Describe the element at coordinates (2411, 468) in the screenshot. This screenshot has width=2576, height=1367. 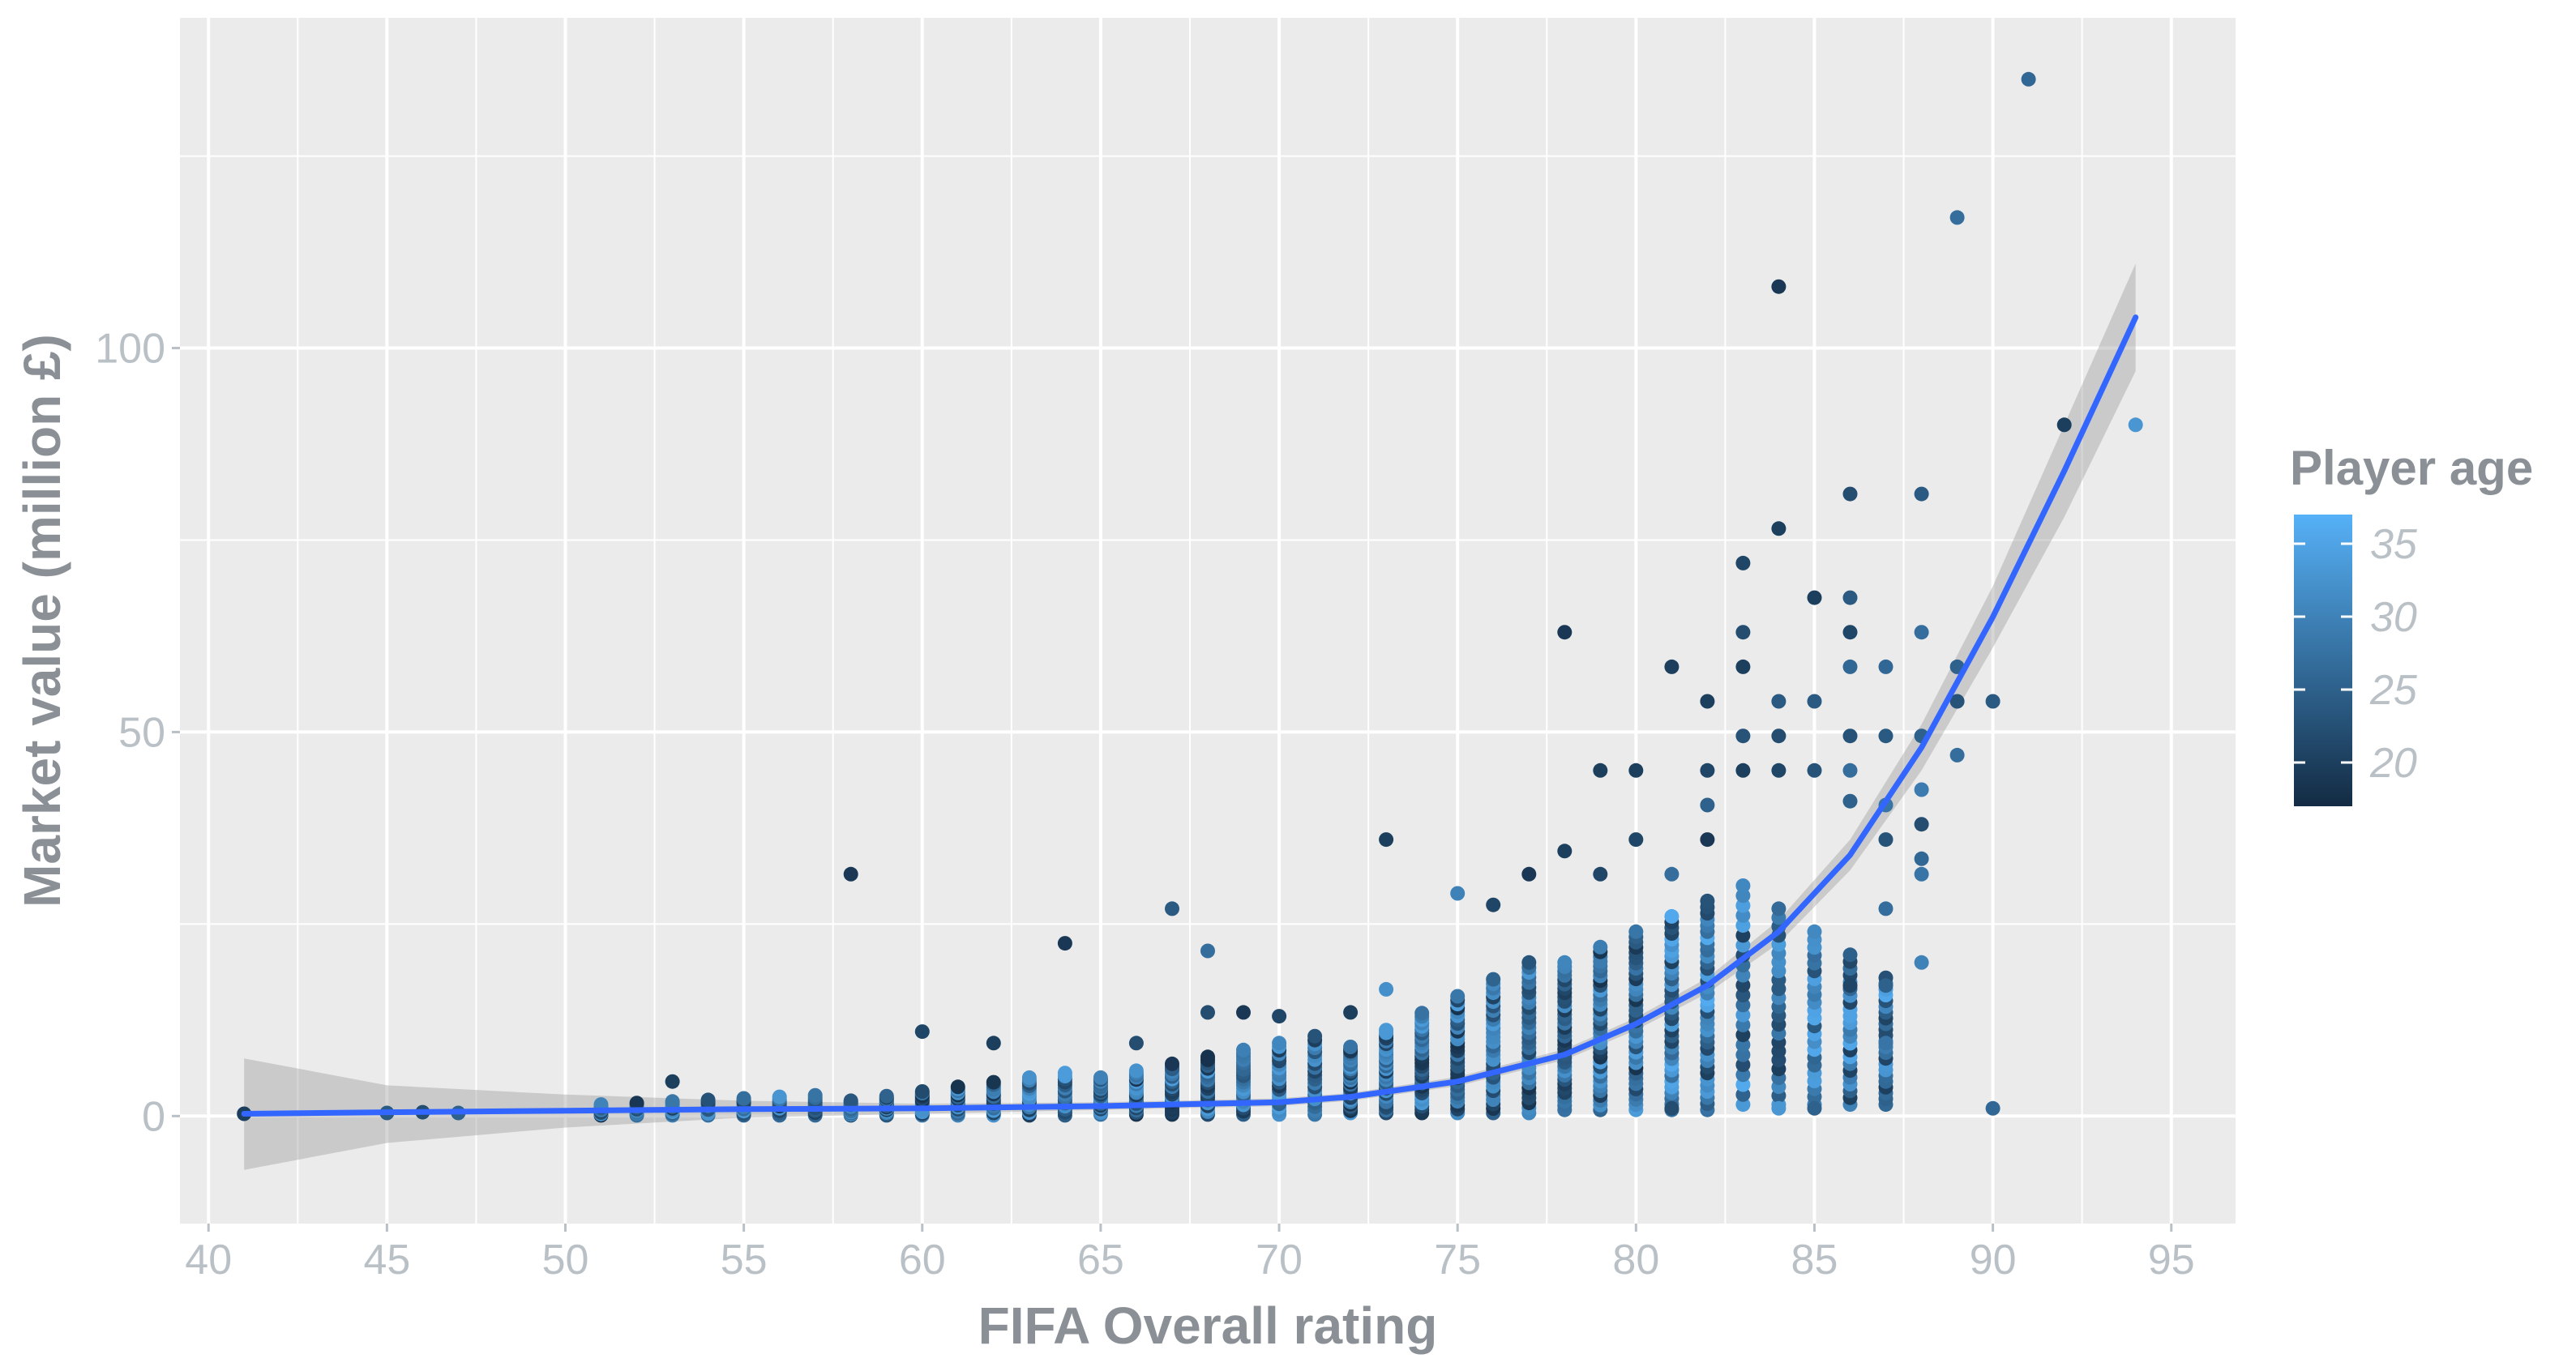
I see `legend-title: Player age` at that location.